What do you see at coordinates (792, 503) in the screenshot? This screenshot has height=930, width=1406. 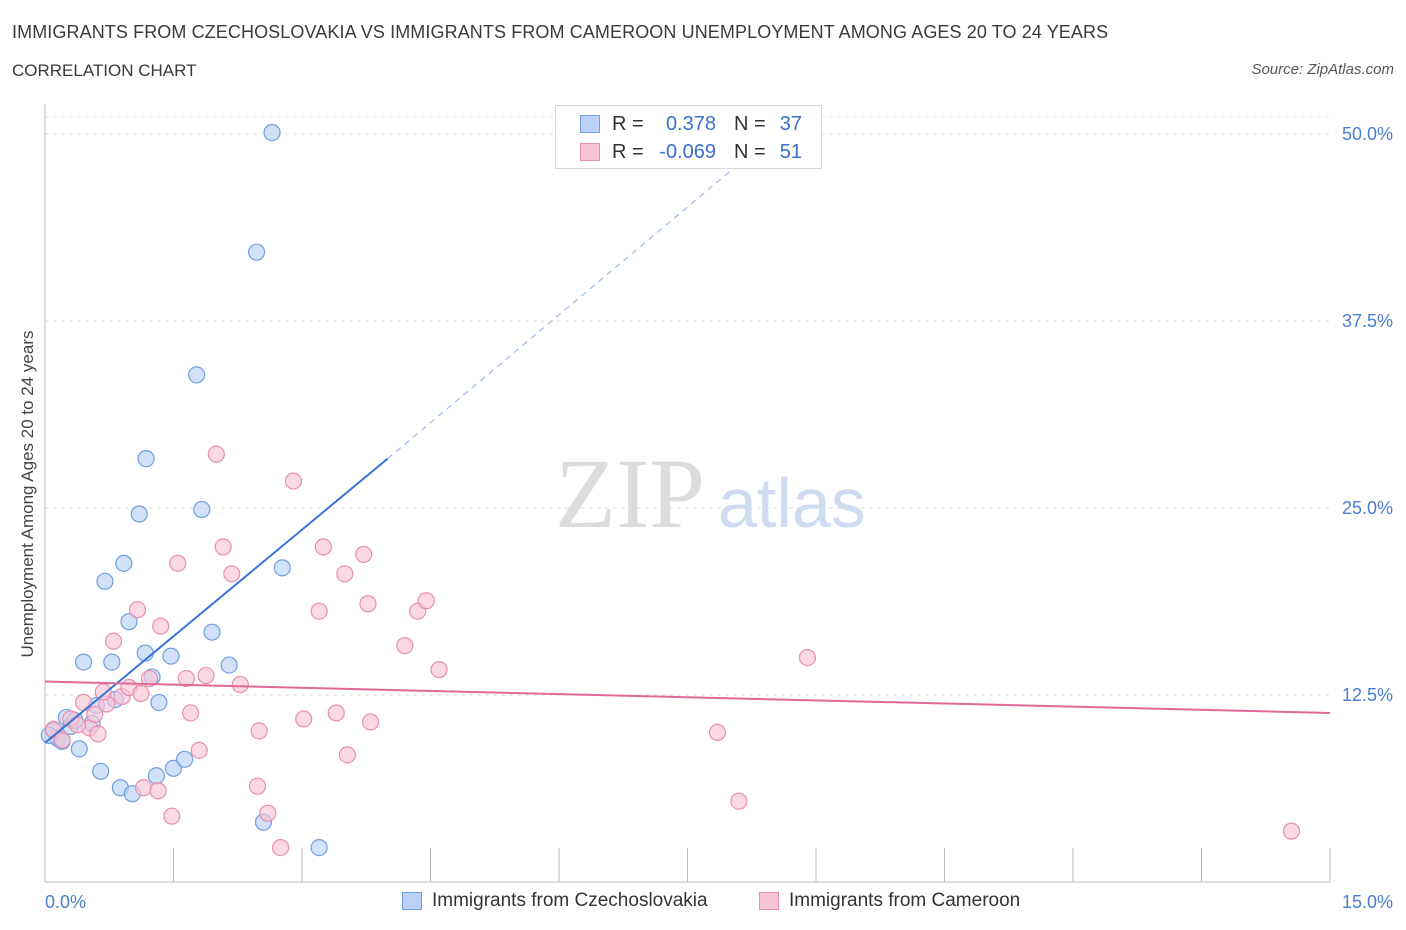 I see `watermark-atlas: atlas` at bounding box center [792, 503].